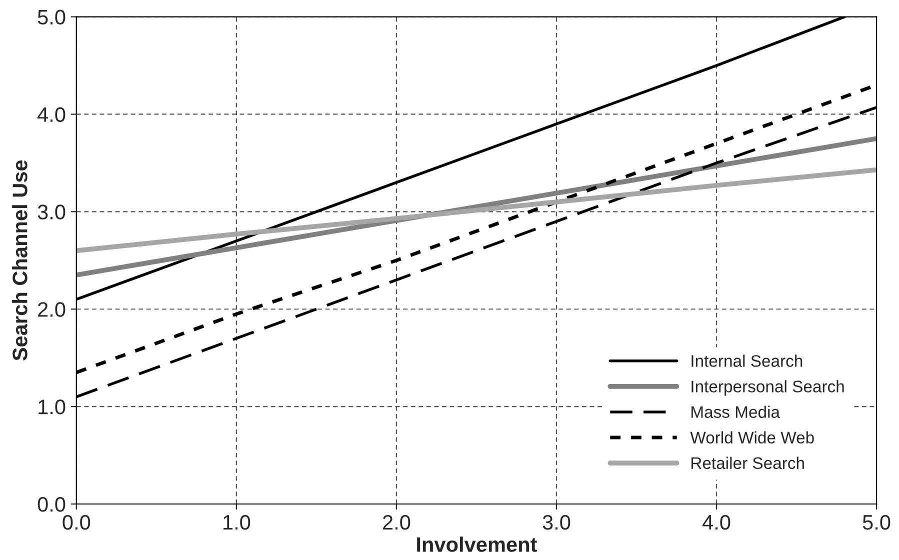  What do you see at coordinates (52, 309) in the screenshot?
I see `y-tick-label: 2.0` at bounding box center [52, 309].